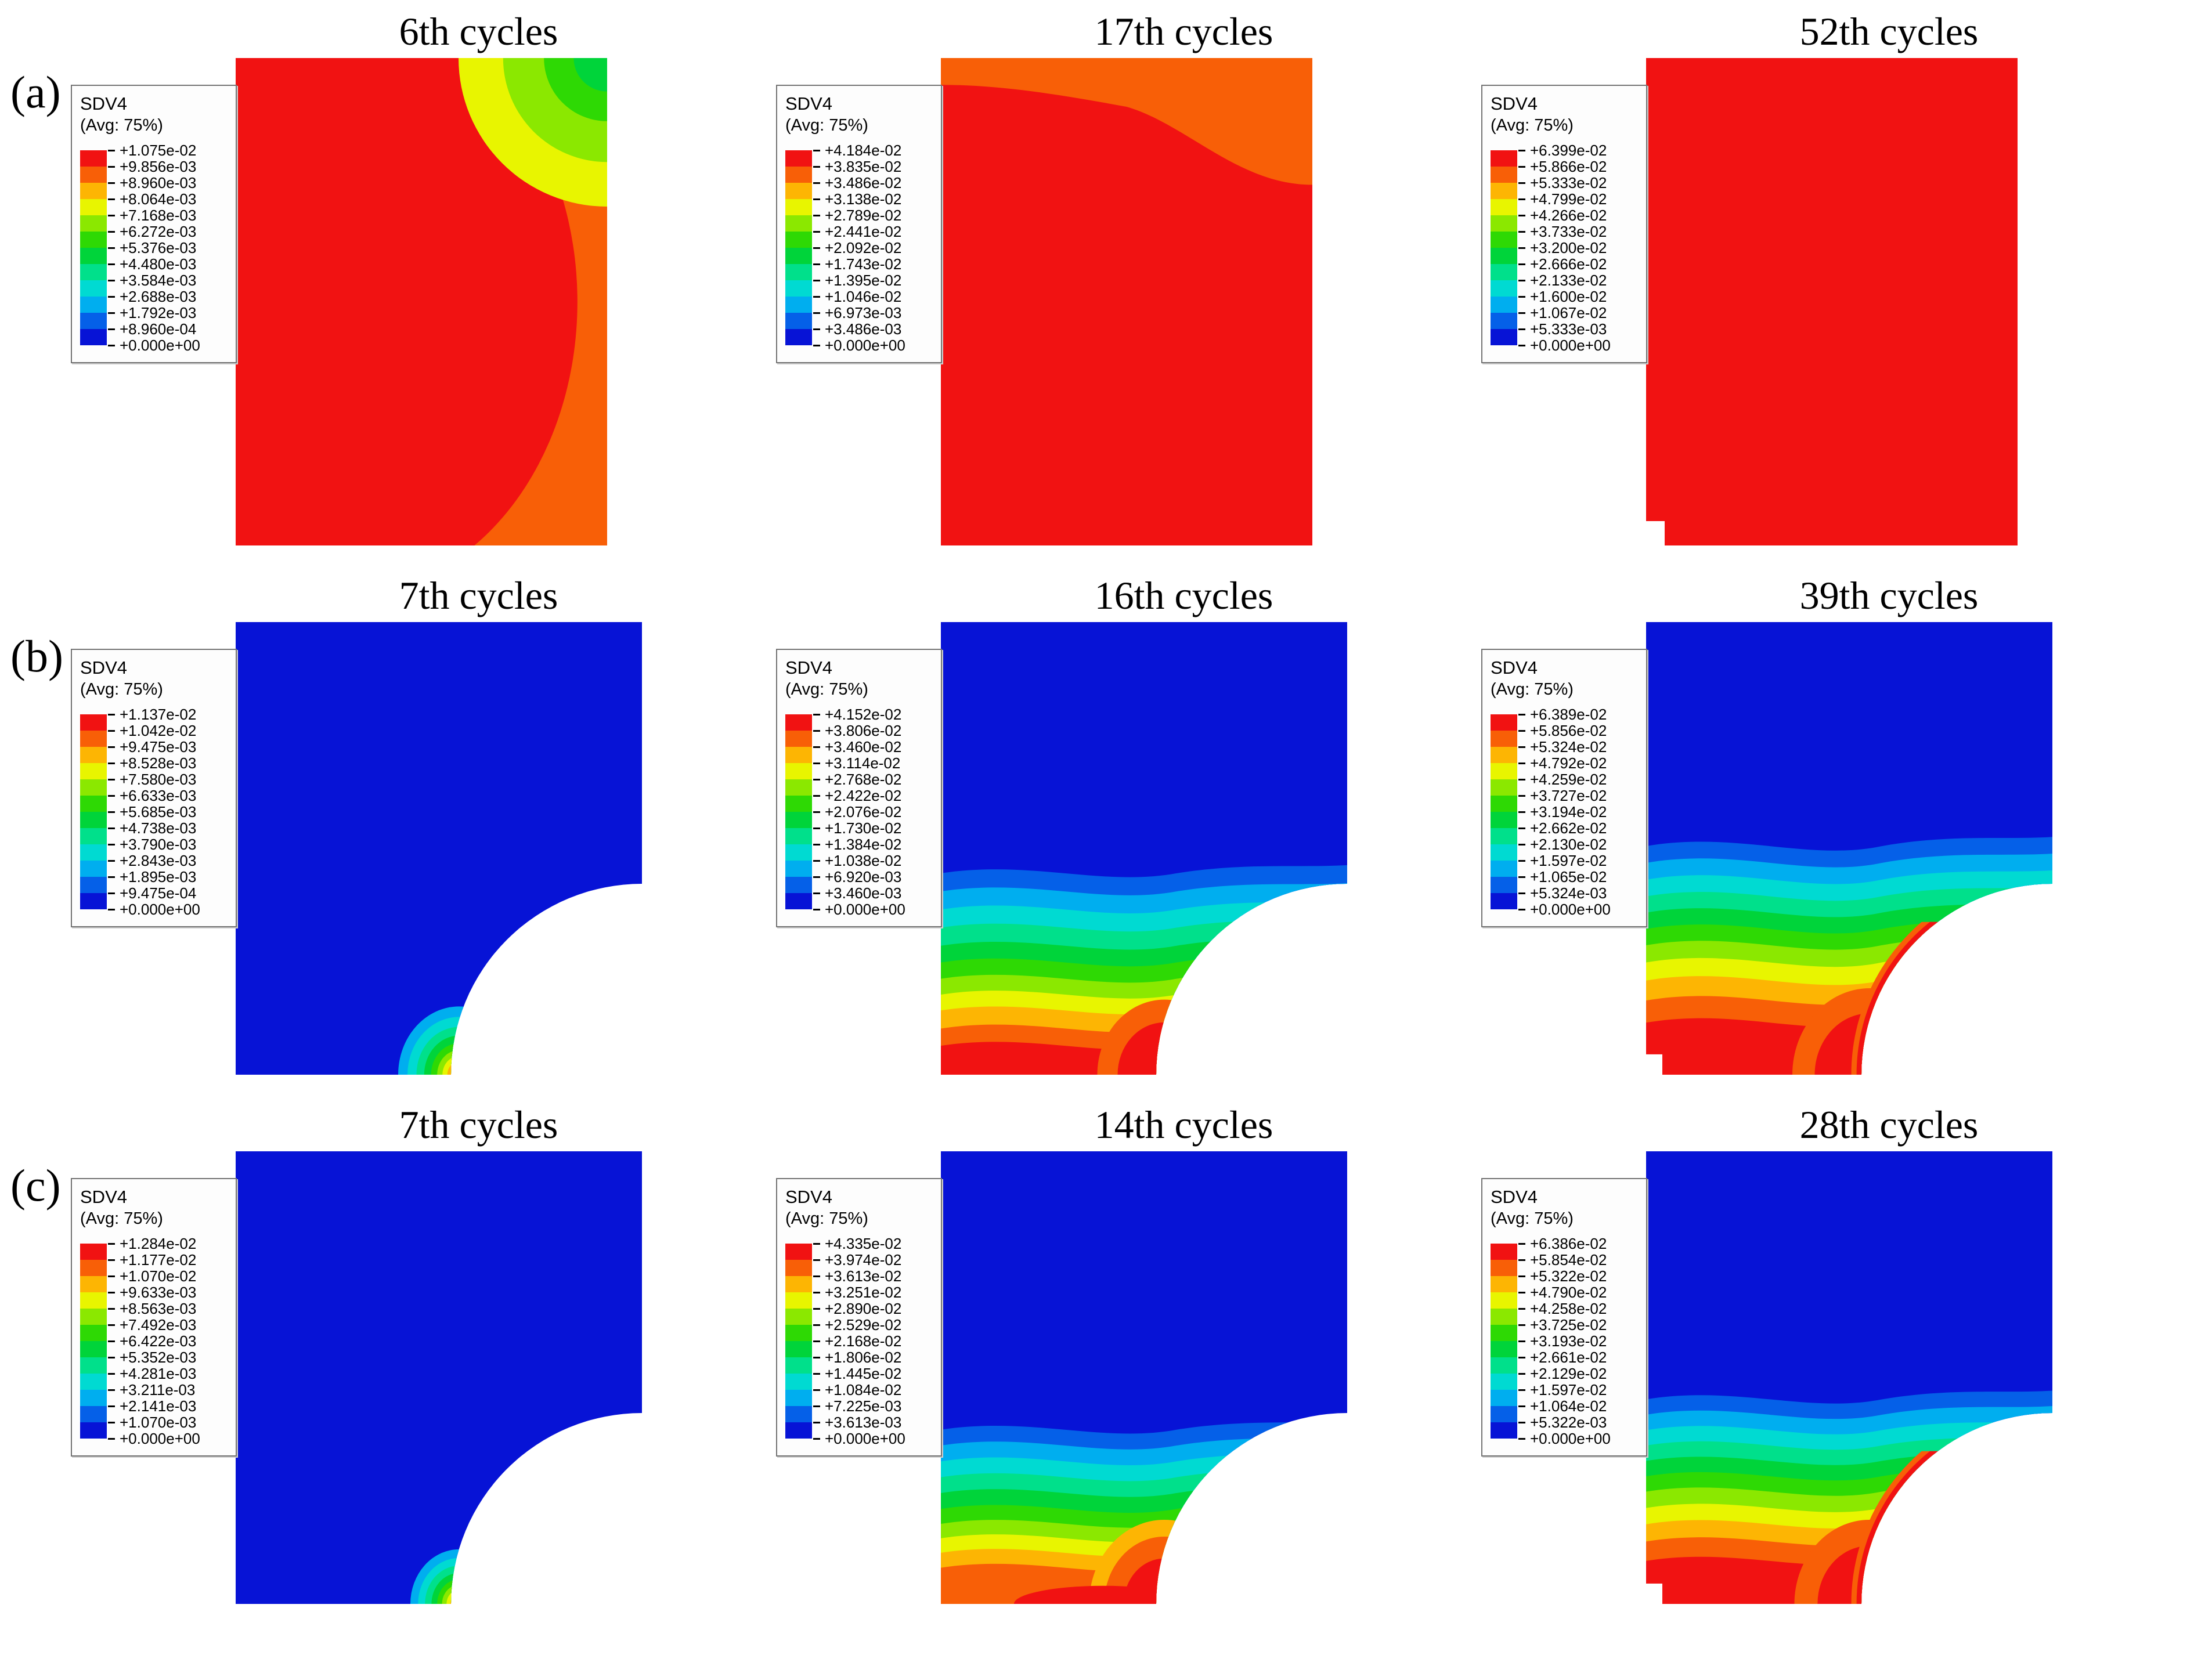 This screenshot has height=1655, width=2212. I want to click on contour-svg, so click(421, 301).